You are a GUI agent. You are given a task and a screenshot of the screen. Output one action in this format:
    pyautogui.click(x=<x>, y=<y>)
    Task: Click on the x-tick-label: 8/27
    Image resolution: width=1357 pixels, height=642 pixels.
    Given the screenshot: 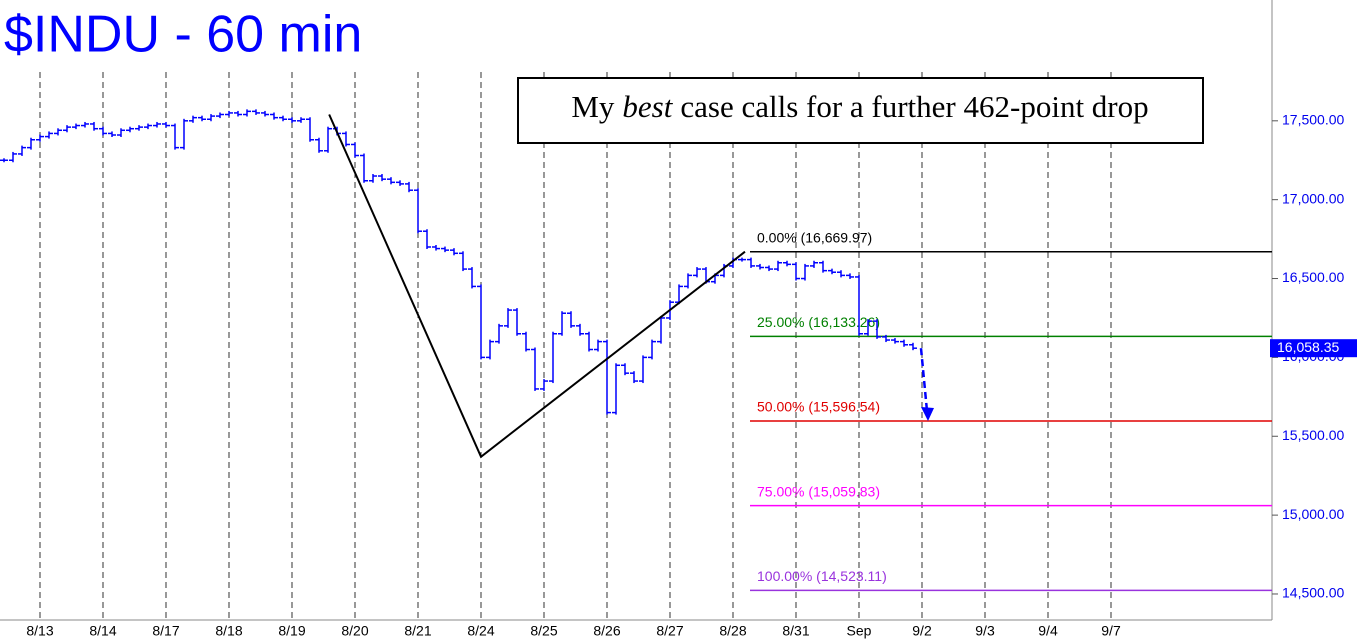 What is the action you would take?
    pyautogui.click(x=669, y=631)
    